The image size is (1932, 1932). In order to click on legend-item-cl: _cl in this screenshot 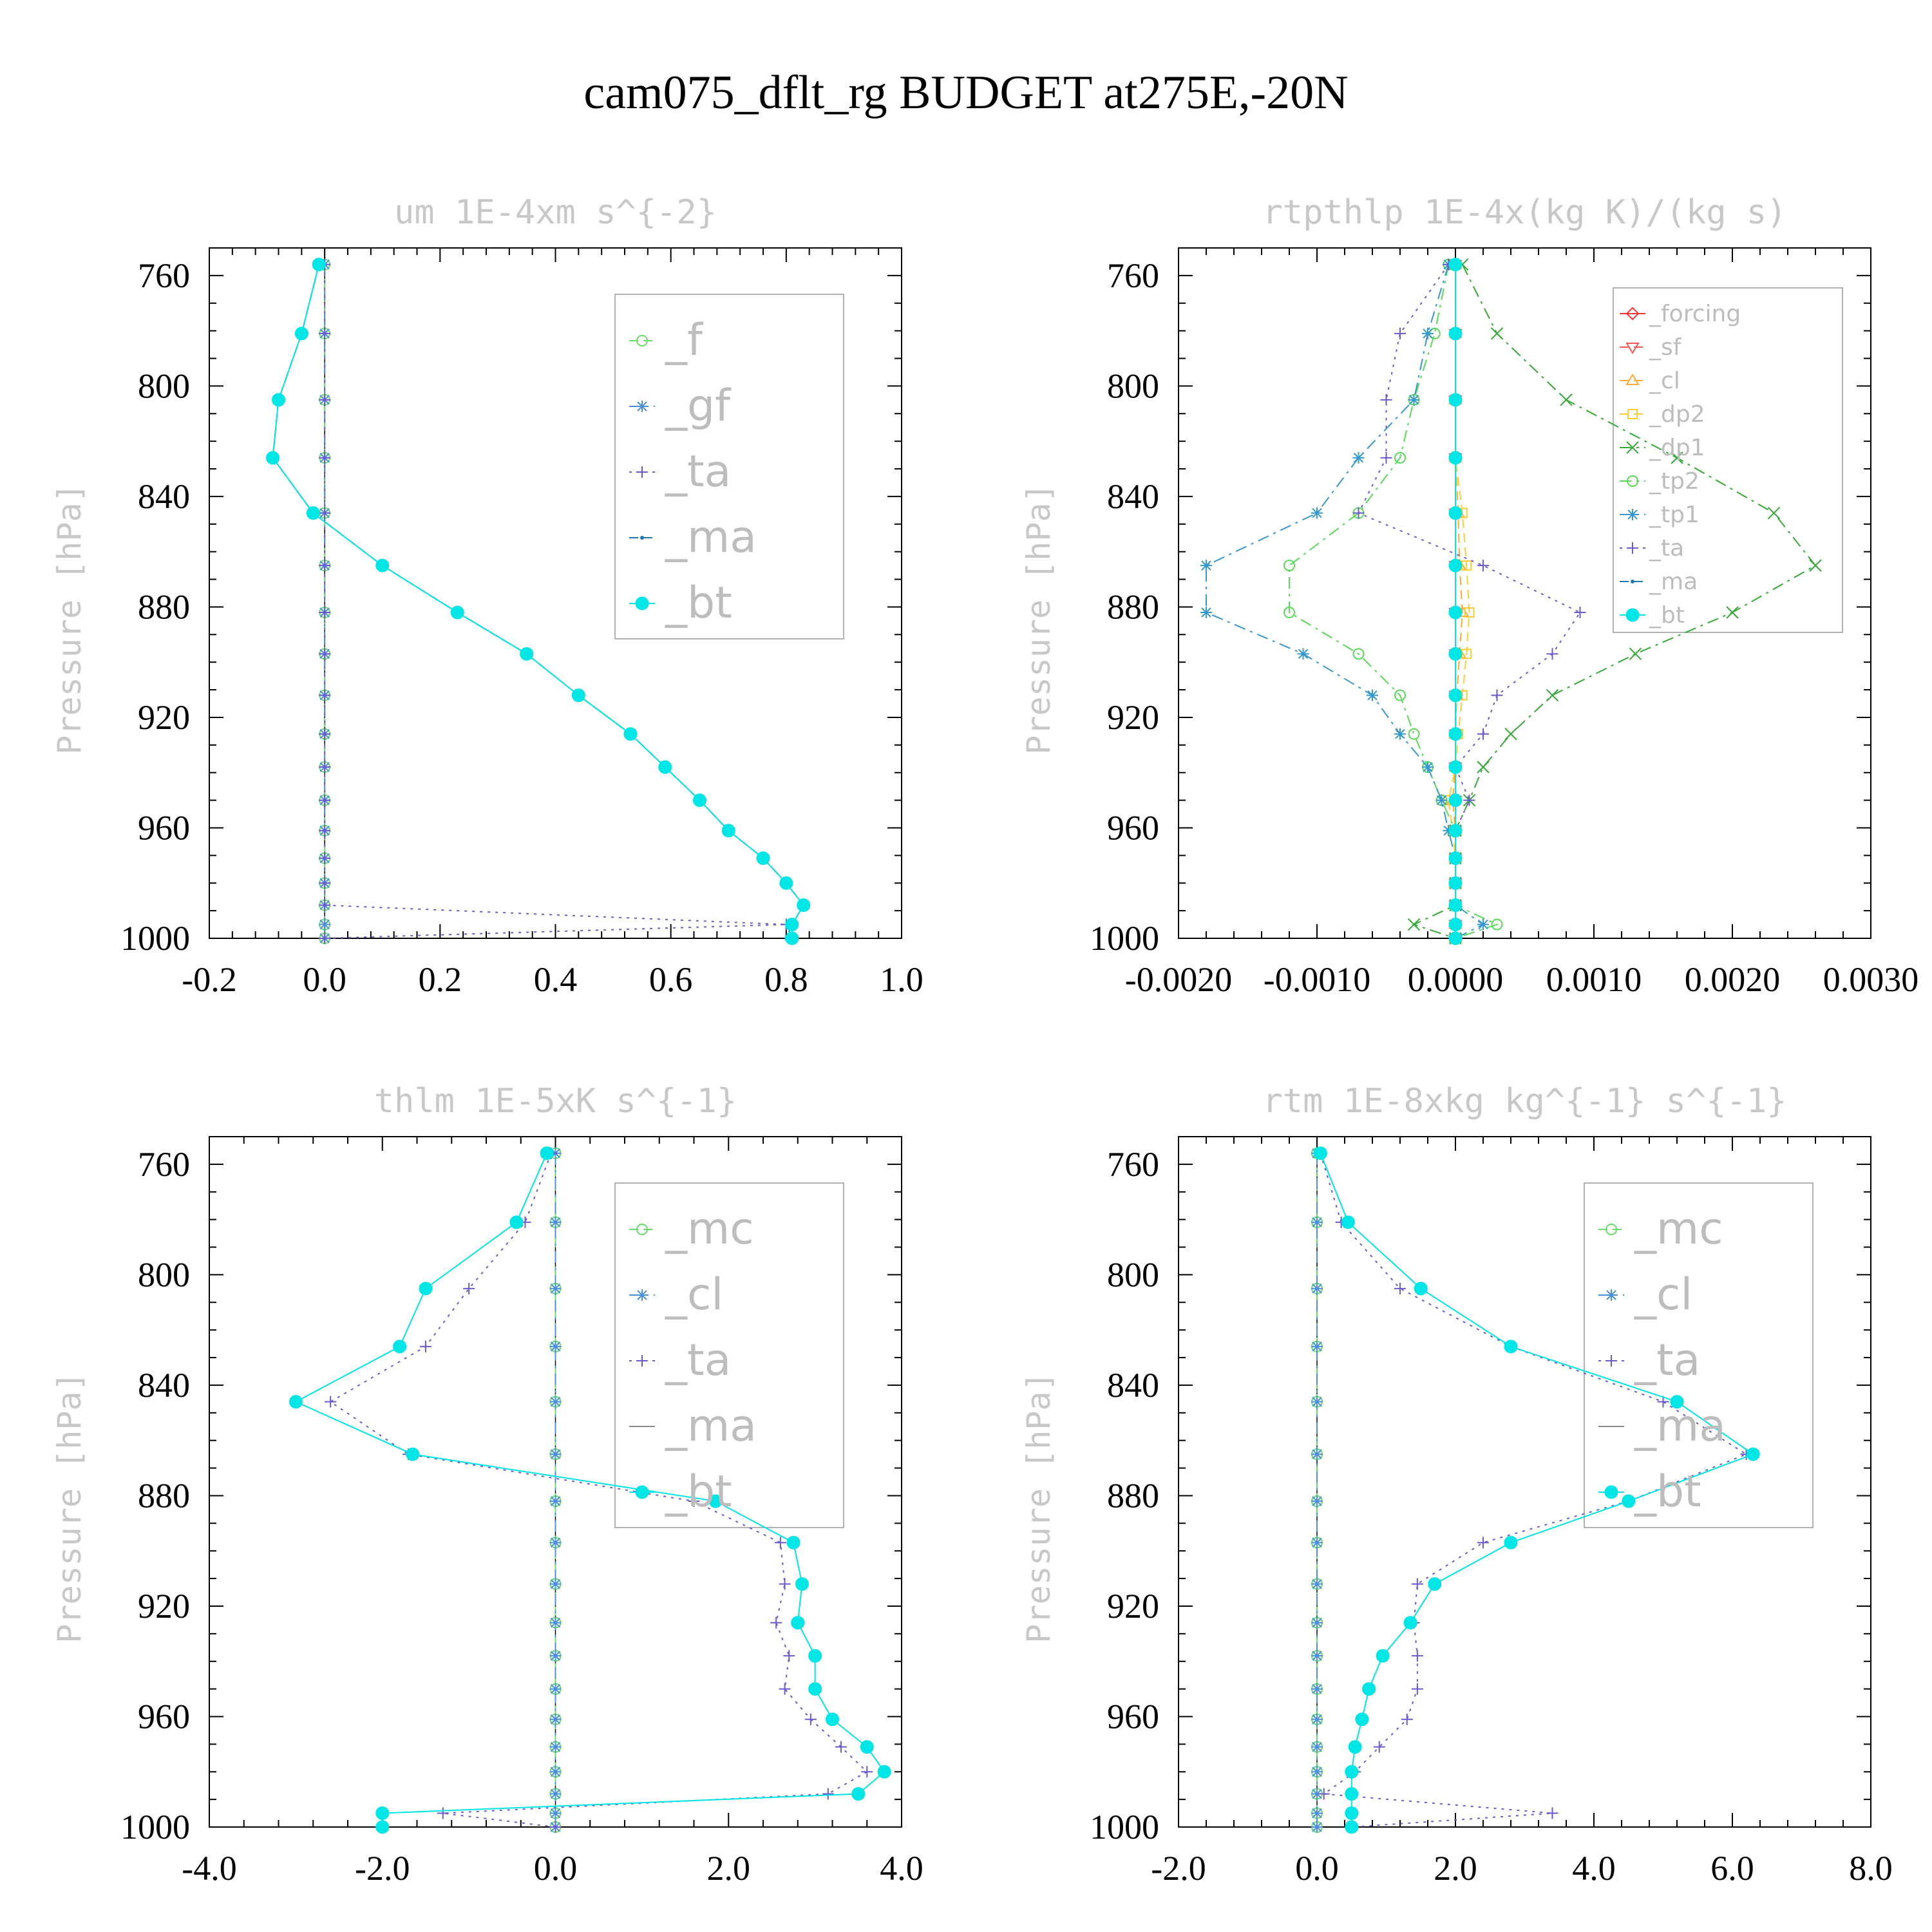, I will do `click(676, 1294)`.